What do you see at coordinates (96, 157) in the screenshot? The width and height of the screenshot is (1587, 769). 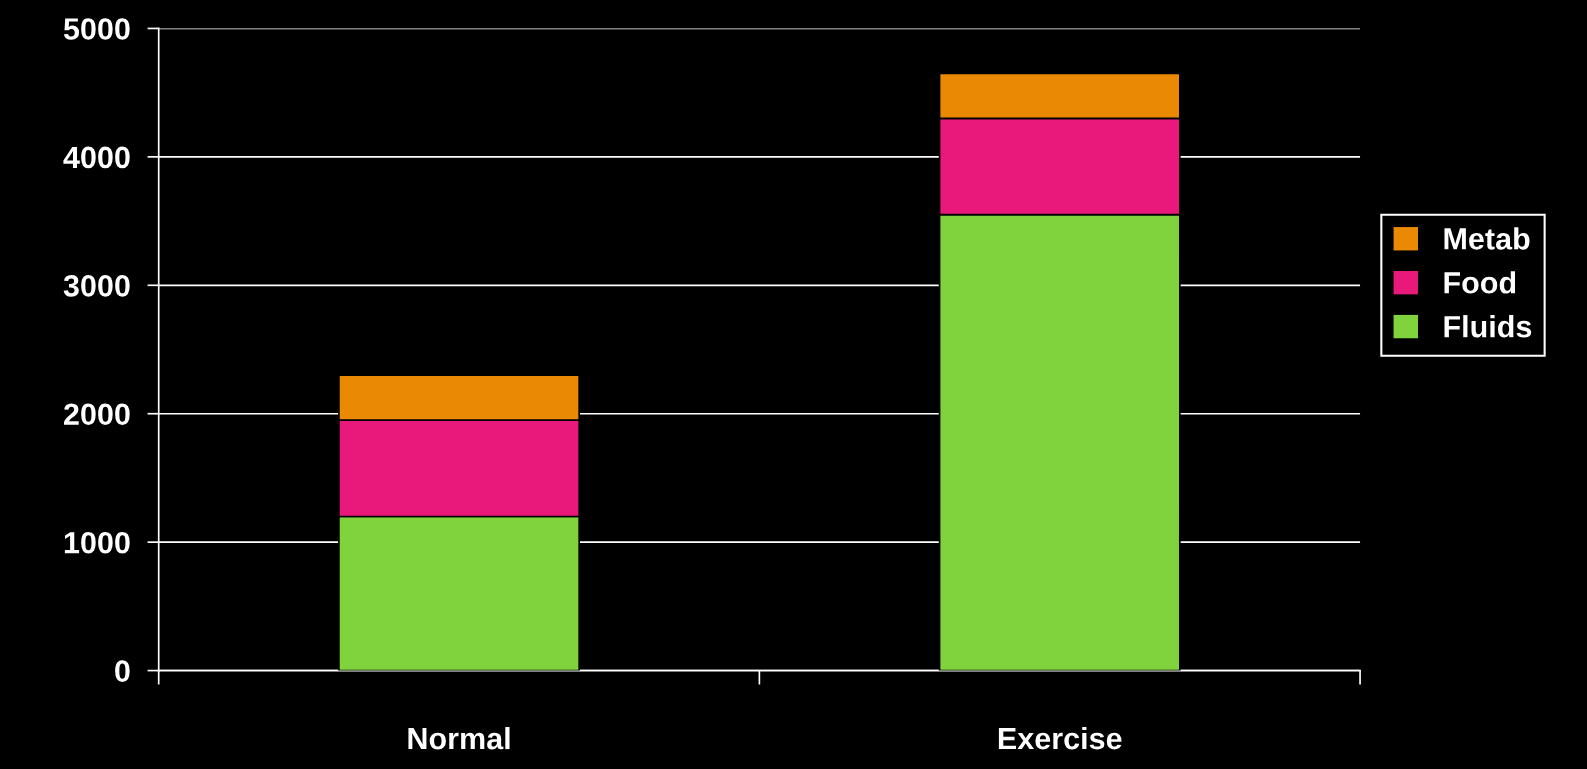 I see `y-tick-label: 4000` at bounding box center [96, 157].